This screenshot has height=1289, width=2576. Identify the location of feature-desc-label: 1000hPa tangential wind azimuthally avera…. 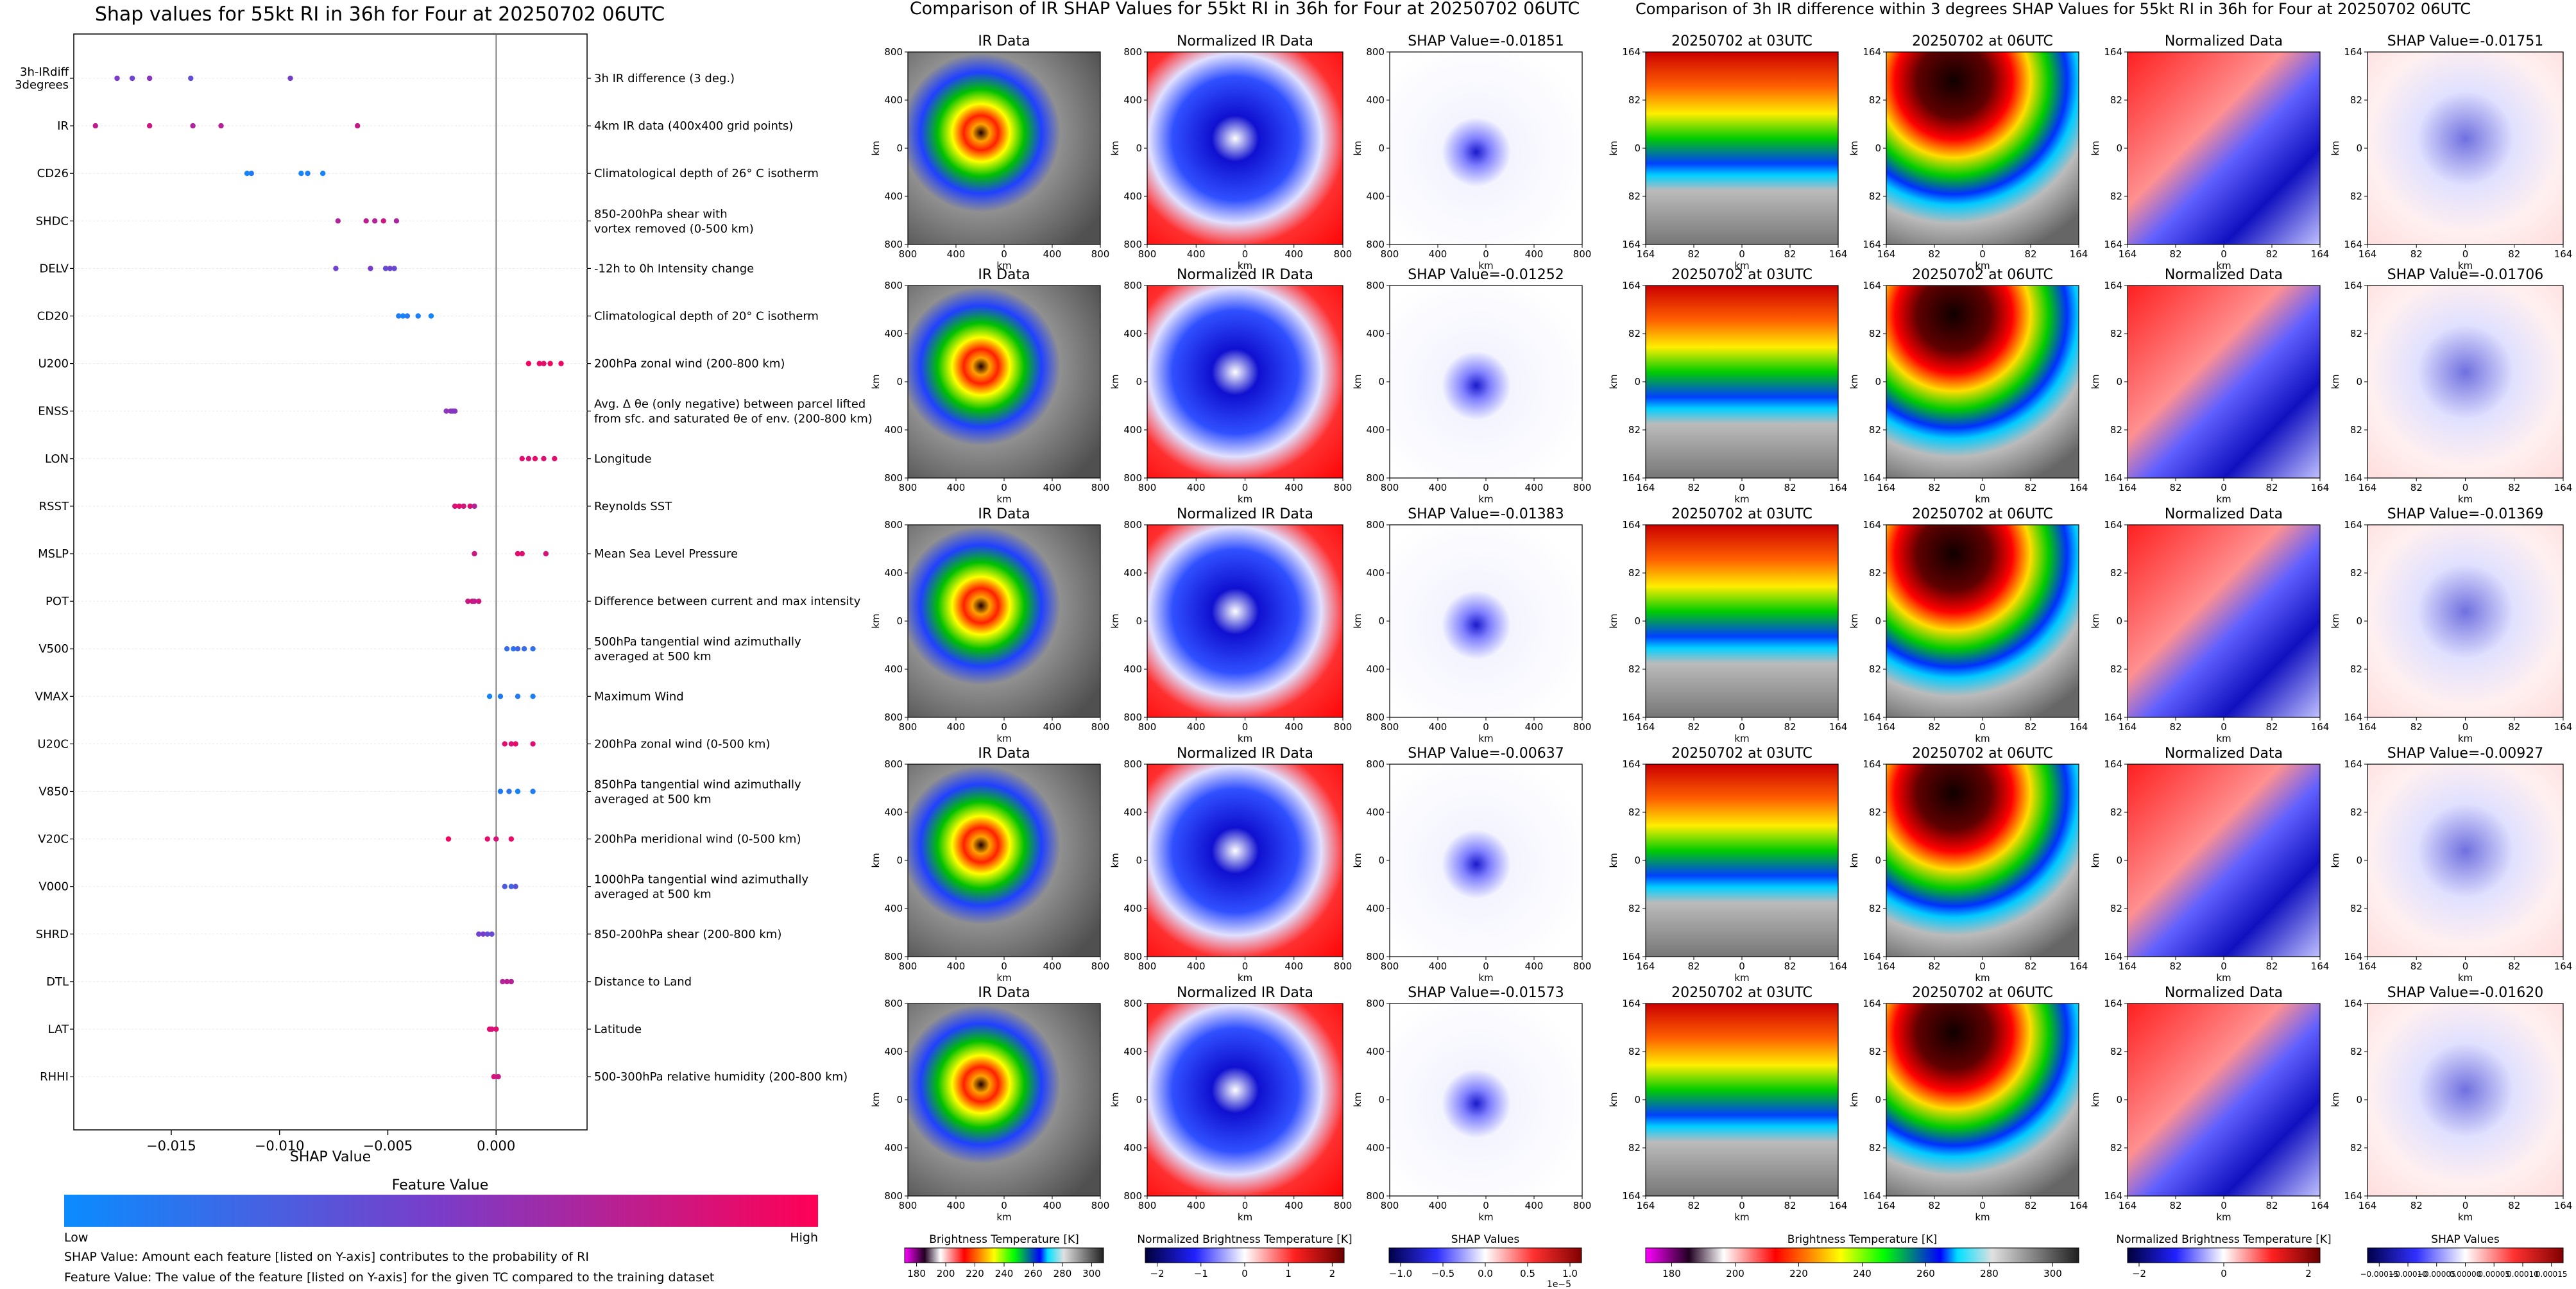
(701, 887).